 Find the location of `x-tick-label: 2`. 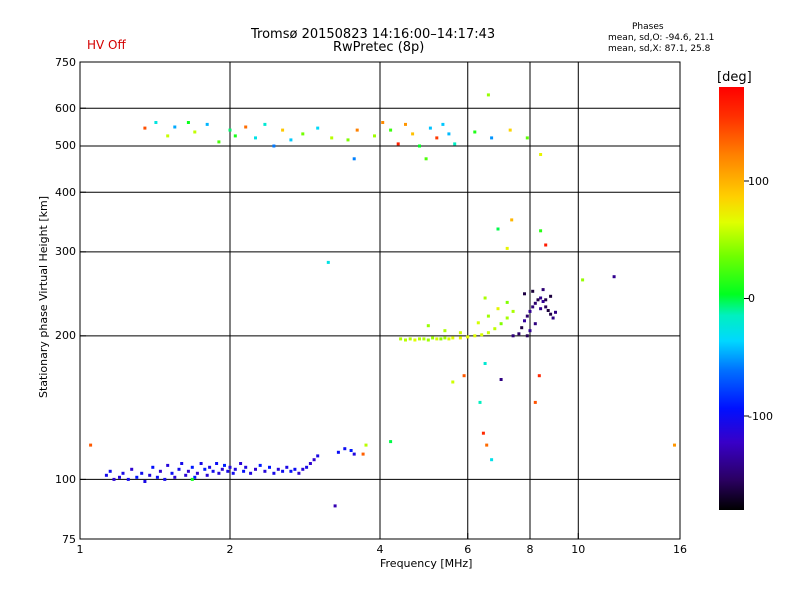

x-tick-label: 2 is located at coordinates (230, 549).